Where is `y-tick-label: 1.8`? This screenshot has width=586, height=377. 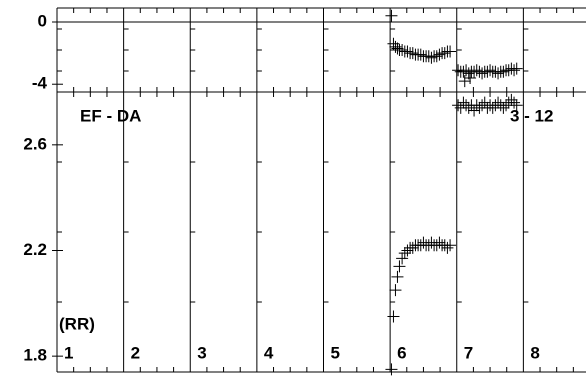 y-tick-label: 1.8 is located at coordinates (35, 355).